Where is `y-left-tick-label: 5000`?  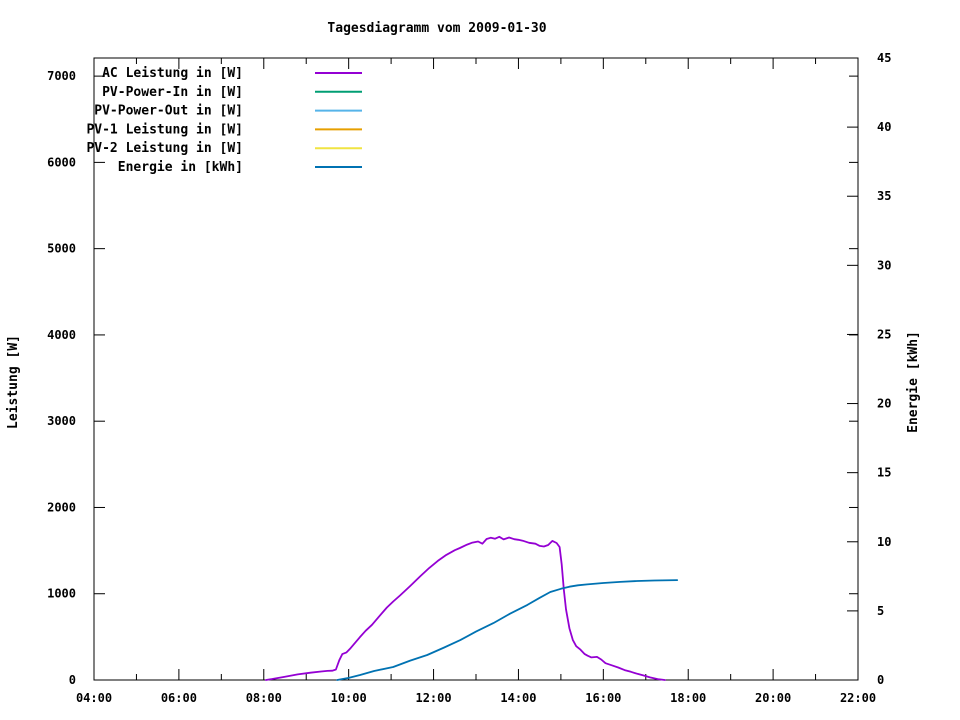
y-left-tick-label: 5000 is located at coordinates (61, 249).